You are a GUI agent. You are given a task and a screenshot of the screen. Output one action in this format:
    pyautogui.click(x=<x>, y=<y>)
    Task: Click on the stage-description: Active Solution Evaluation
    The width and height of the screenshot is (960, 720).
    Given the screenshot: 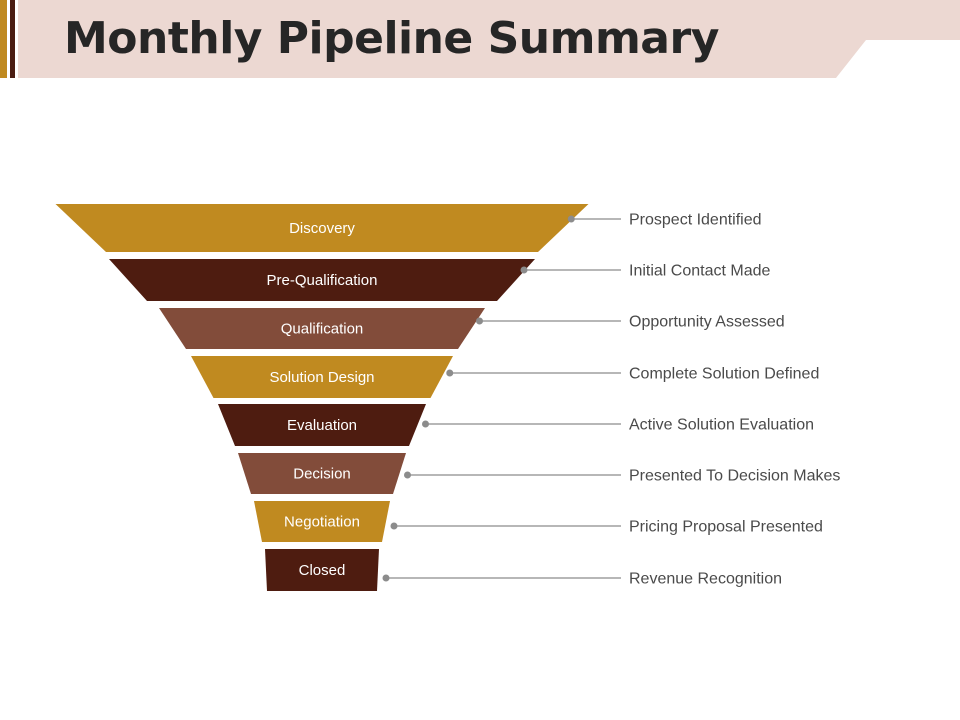 What is the action you would take?
    pyautogui.click(x=721, y=425)
    